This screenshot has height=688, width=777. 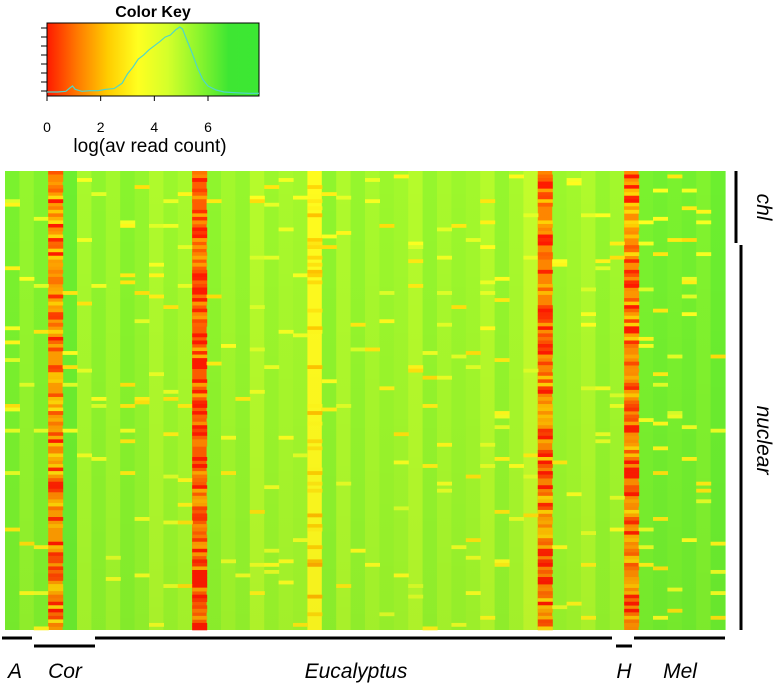 What do you see at coordinates (208, 127) in the screenshot?
I see `color-key-tick-label: 6` at bounding box center [208, 127].